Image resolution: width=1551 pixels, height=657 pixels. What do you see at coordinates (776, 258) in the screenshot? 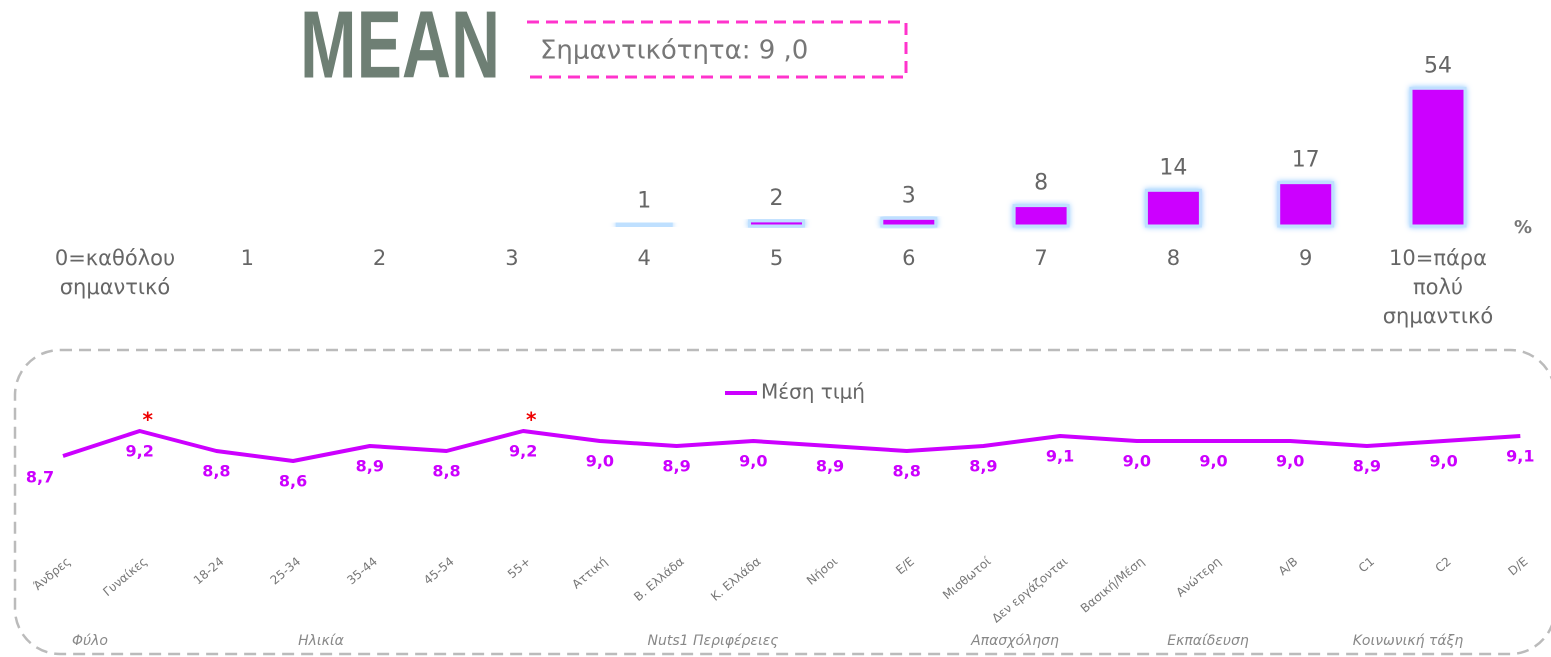
I see `x-tick-label: 5` at bounding box center [776, 258].